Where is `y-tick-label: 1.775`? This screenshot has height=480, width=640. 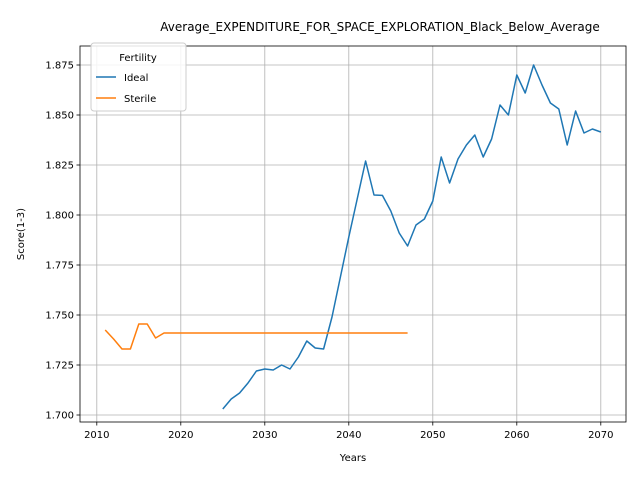 y-tick-label: 1.775 is located at coordinates (59, 266).